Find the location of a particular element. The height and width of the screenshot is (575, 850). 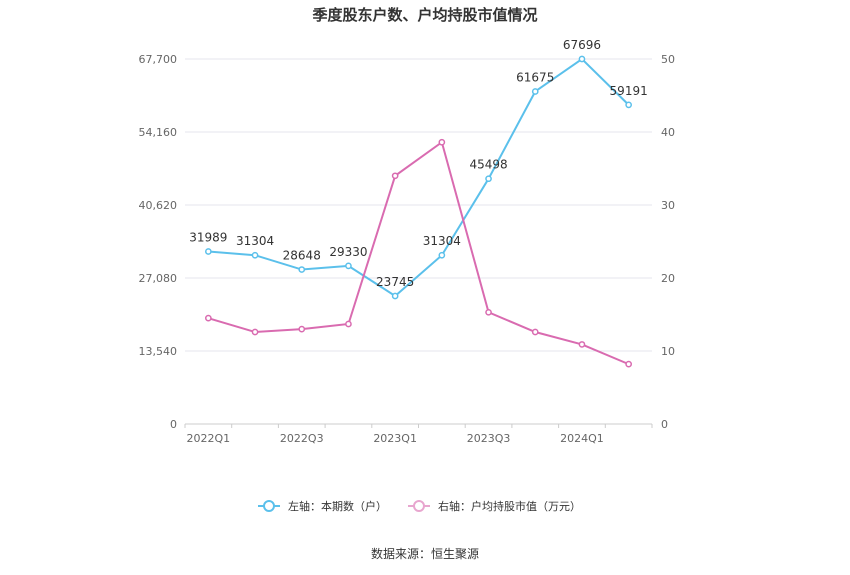

right-tick-label: 0 is located at coordinates (664, 424).